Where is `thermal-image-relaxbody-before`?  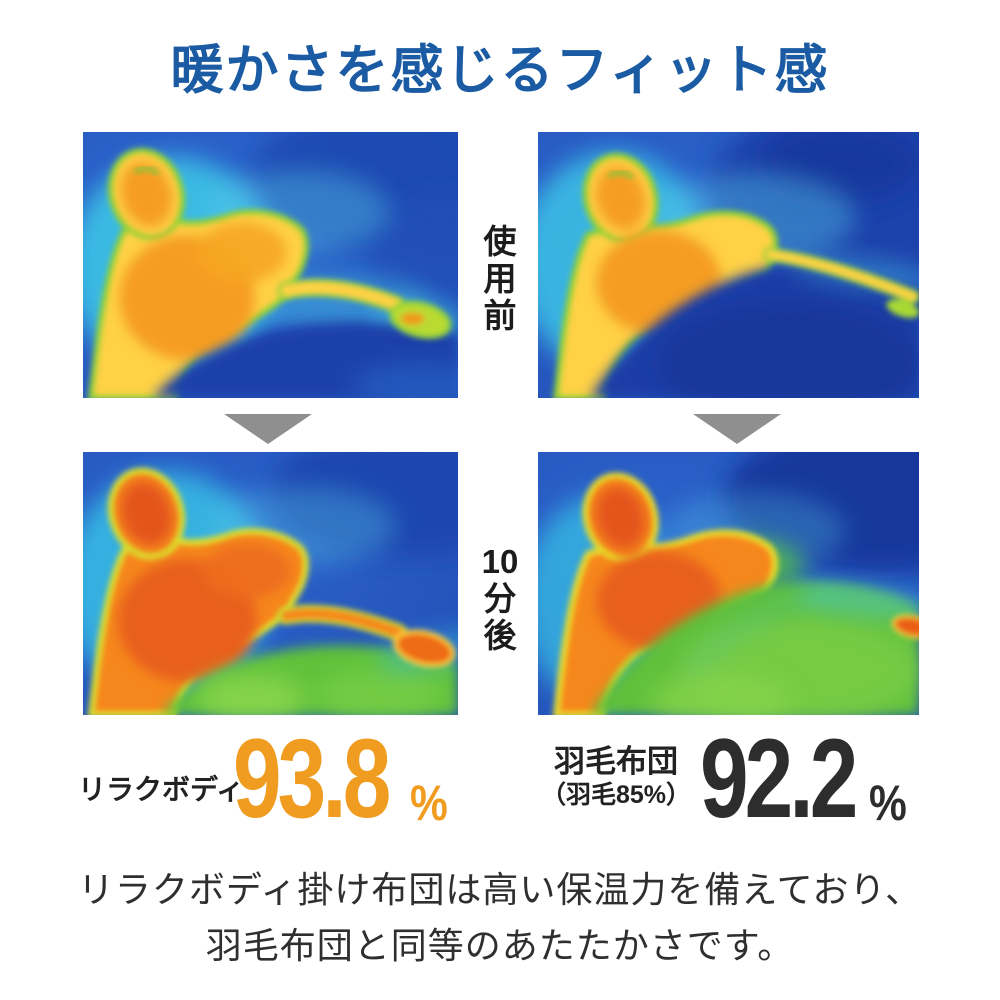 thermal-image-relaxbody-before is located at coordinates (270, 265).